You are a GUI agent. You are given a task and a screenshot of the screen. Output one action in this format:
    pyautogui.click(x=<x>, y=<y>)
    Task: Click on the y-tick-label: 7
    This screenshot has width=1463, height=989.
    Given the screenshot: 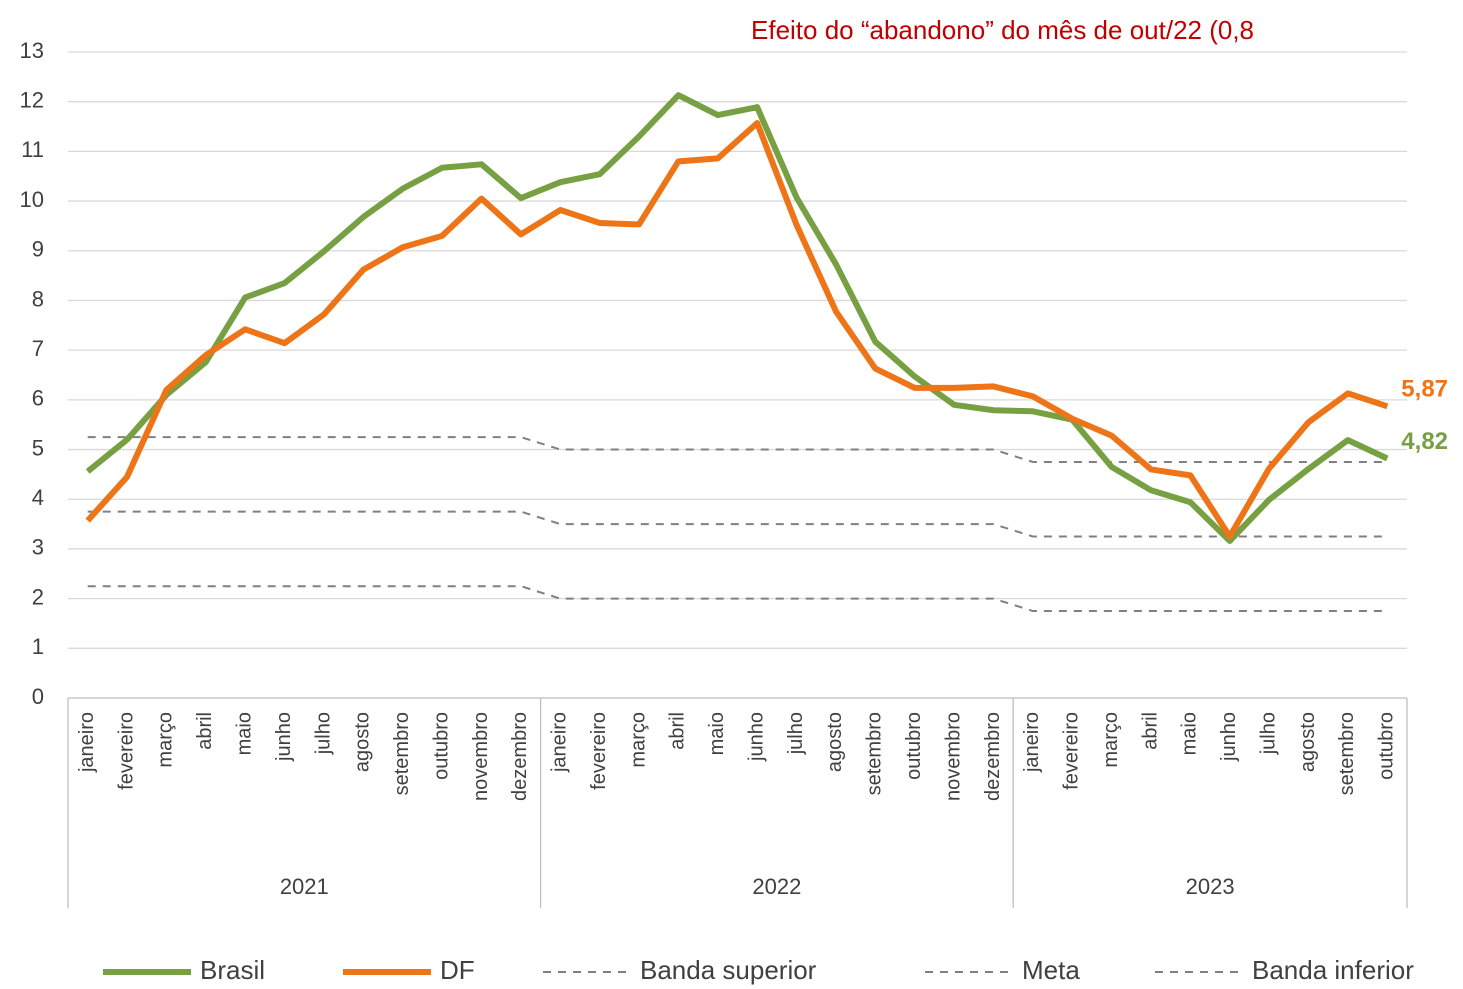 What is the action you would take?
    pyautogui.click(x=38, y=348)
    